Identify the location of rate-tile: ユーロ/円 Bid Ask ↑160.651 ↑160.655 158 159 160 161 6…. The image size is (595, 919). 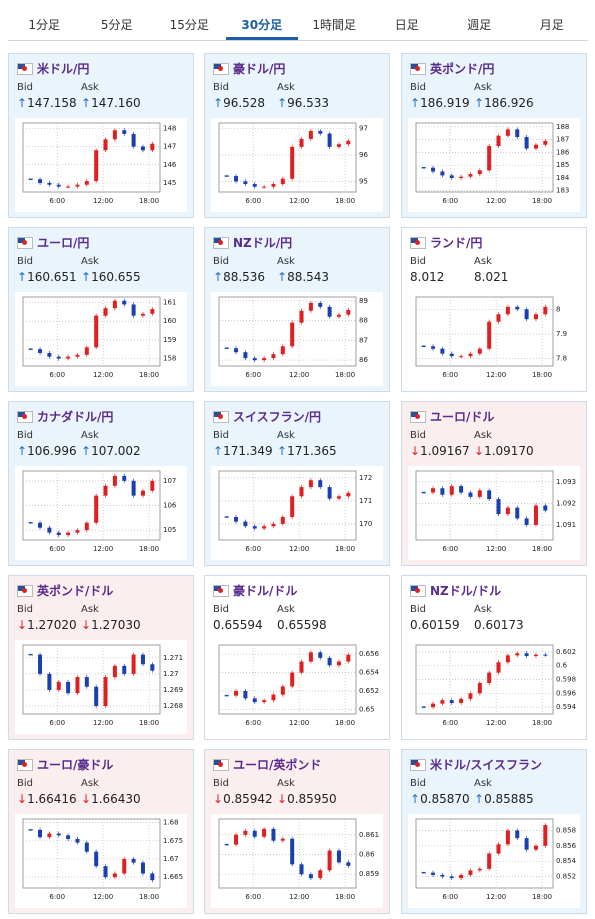
(101, 309).